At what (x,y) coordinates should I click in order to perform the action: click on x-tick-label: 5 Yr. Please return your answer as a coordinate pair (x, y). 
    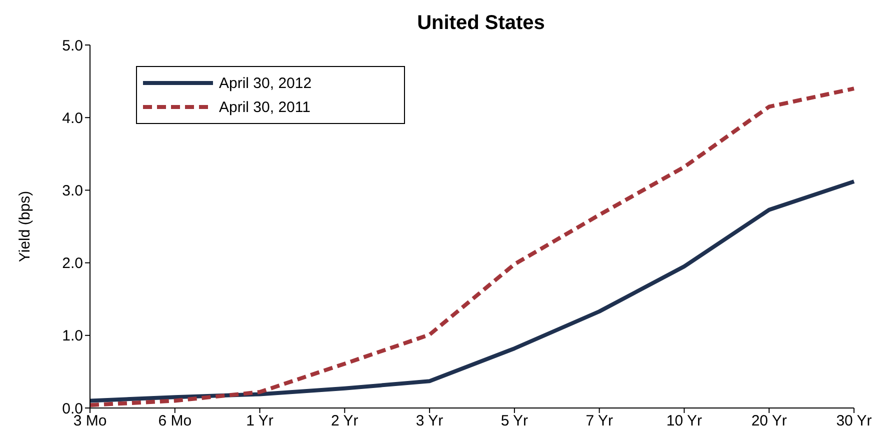
    Looking at the image, I should click on (514, 421).